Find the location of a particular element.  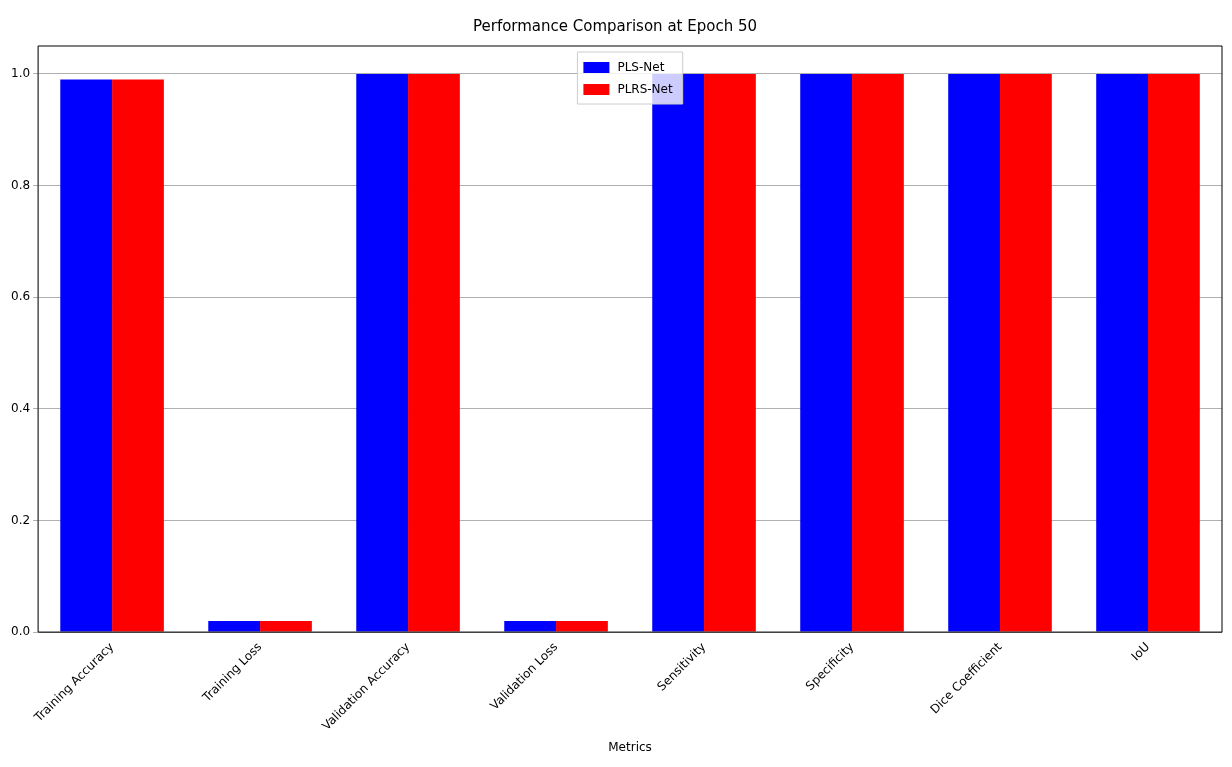

y-tick-label: 0.2 is located at coordinates (20, 519).